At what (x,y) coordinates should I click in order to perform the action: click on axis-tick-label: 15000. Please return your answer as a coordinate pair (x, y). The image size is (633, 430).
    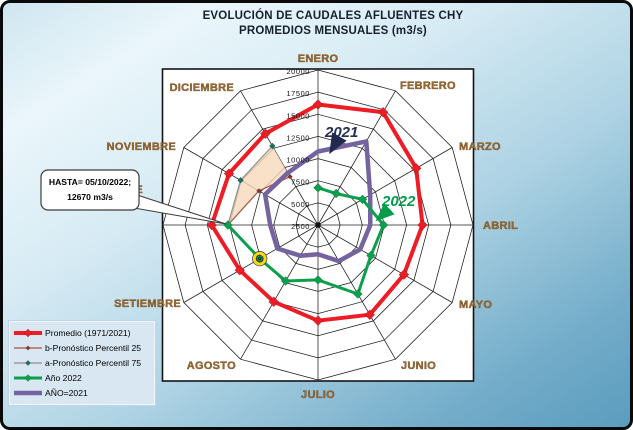
    Looking at the image, I should click on (298, 115).